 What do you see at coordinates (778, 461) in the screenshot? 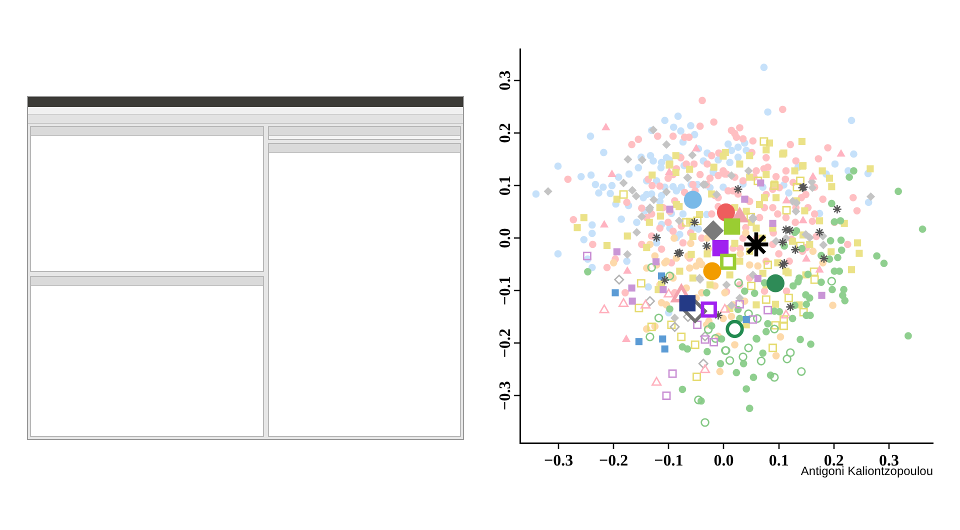
I see `x-tick-label: 0.1` at bounding box center [778, 461].